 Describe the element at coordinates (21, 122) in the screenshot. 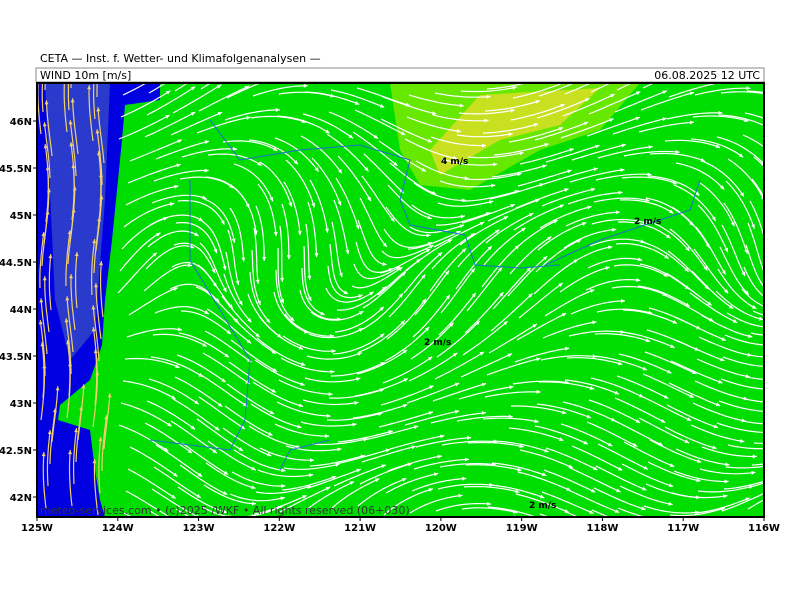

I see `lat-label: 46N` at that location.